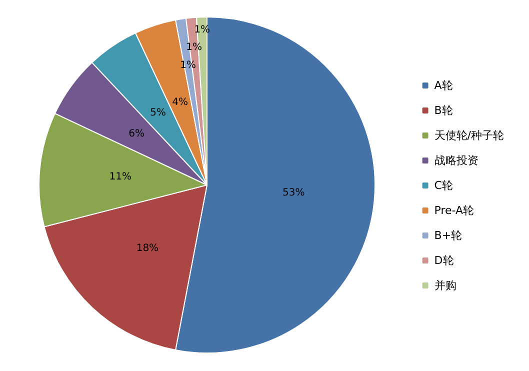 This screenshot has width=529, height=371. Describe the element at coordinates (448, 235) in the screenshot. I see `legend-label: B+轮` at that location.